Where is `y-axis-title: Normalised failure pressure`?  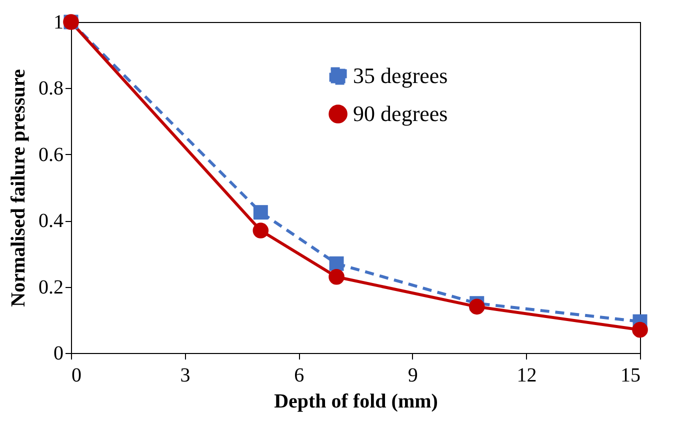
y-axis-title: Normalised failure pressure is located at coordinates (19, 187).